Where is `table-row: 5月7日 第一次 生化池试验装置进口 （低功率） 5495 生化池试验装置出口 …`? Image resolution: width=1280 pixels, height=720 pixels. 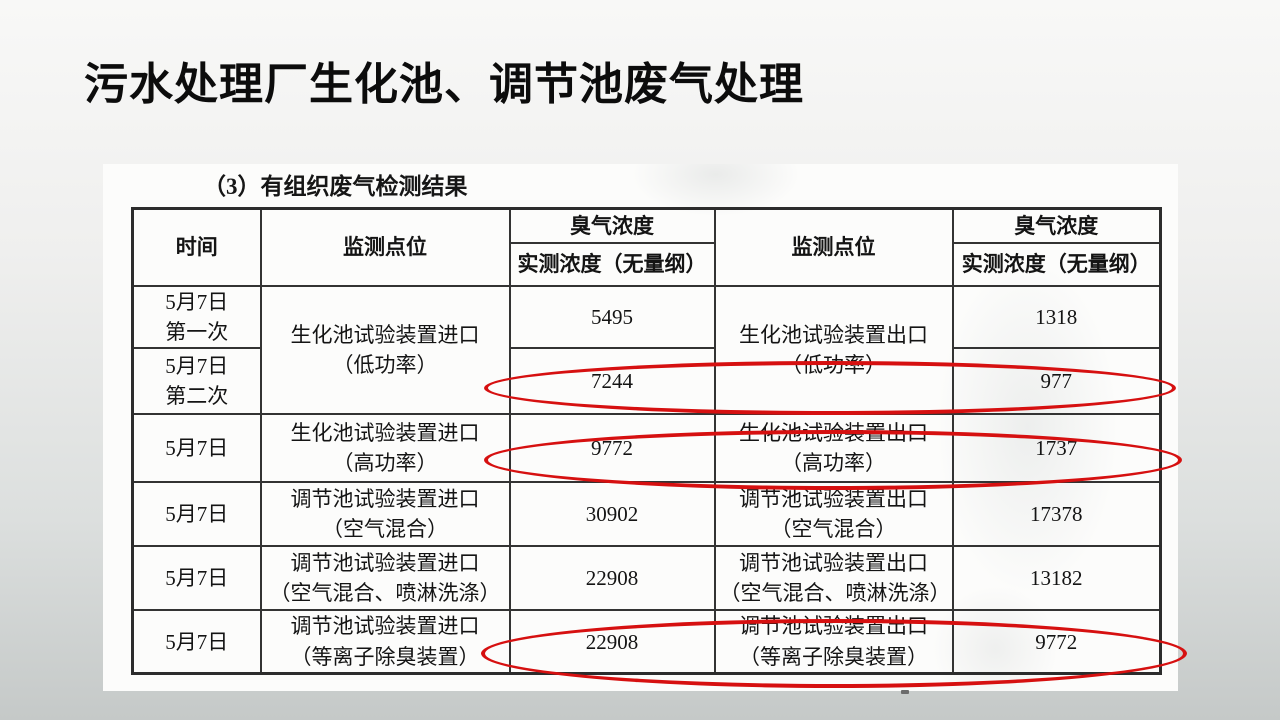 table-row: 5月7日 第一次 生化池试验装置进口 （低功率） 5495 生化池试验装置出口 … is located at coordinates (646, 350).